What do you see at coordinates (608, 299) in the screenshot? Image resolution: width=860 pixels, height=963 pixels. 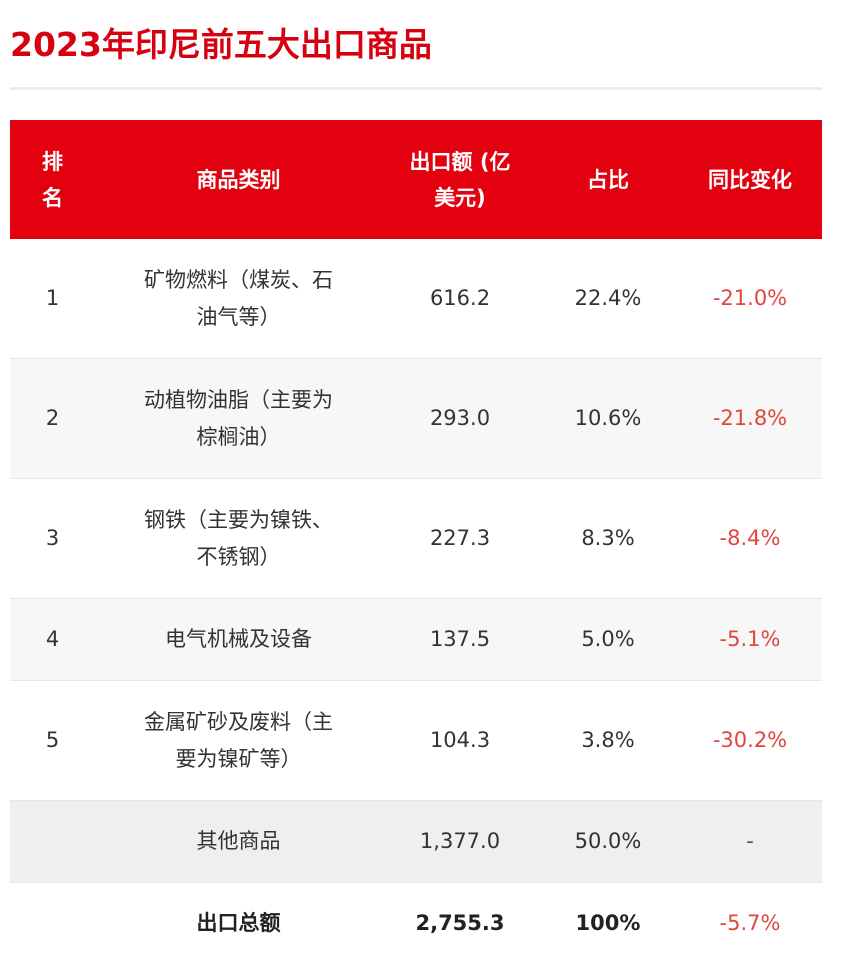 I see `share-cell: 22.4%` at bounding box center [608, 299].